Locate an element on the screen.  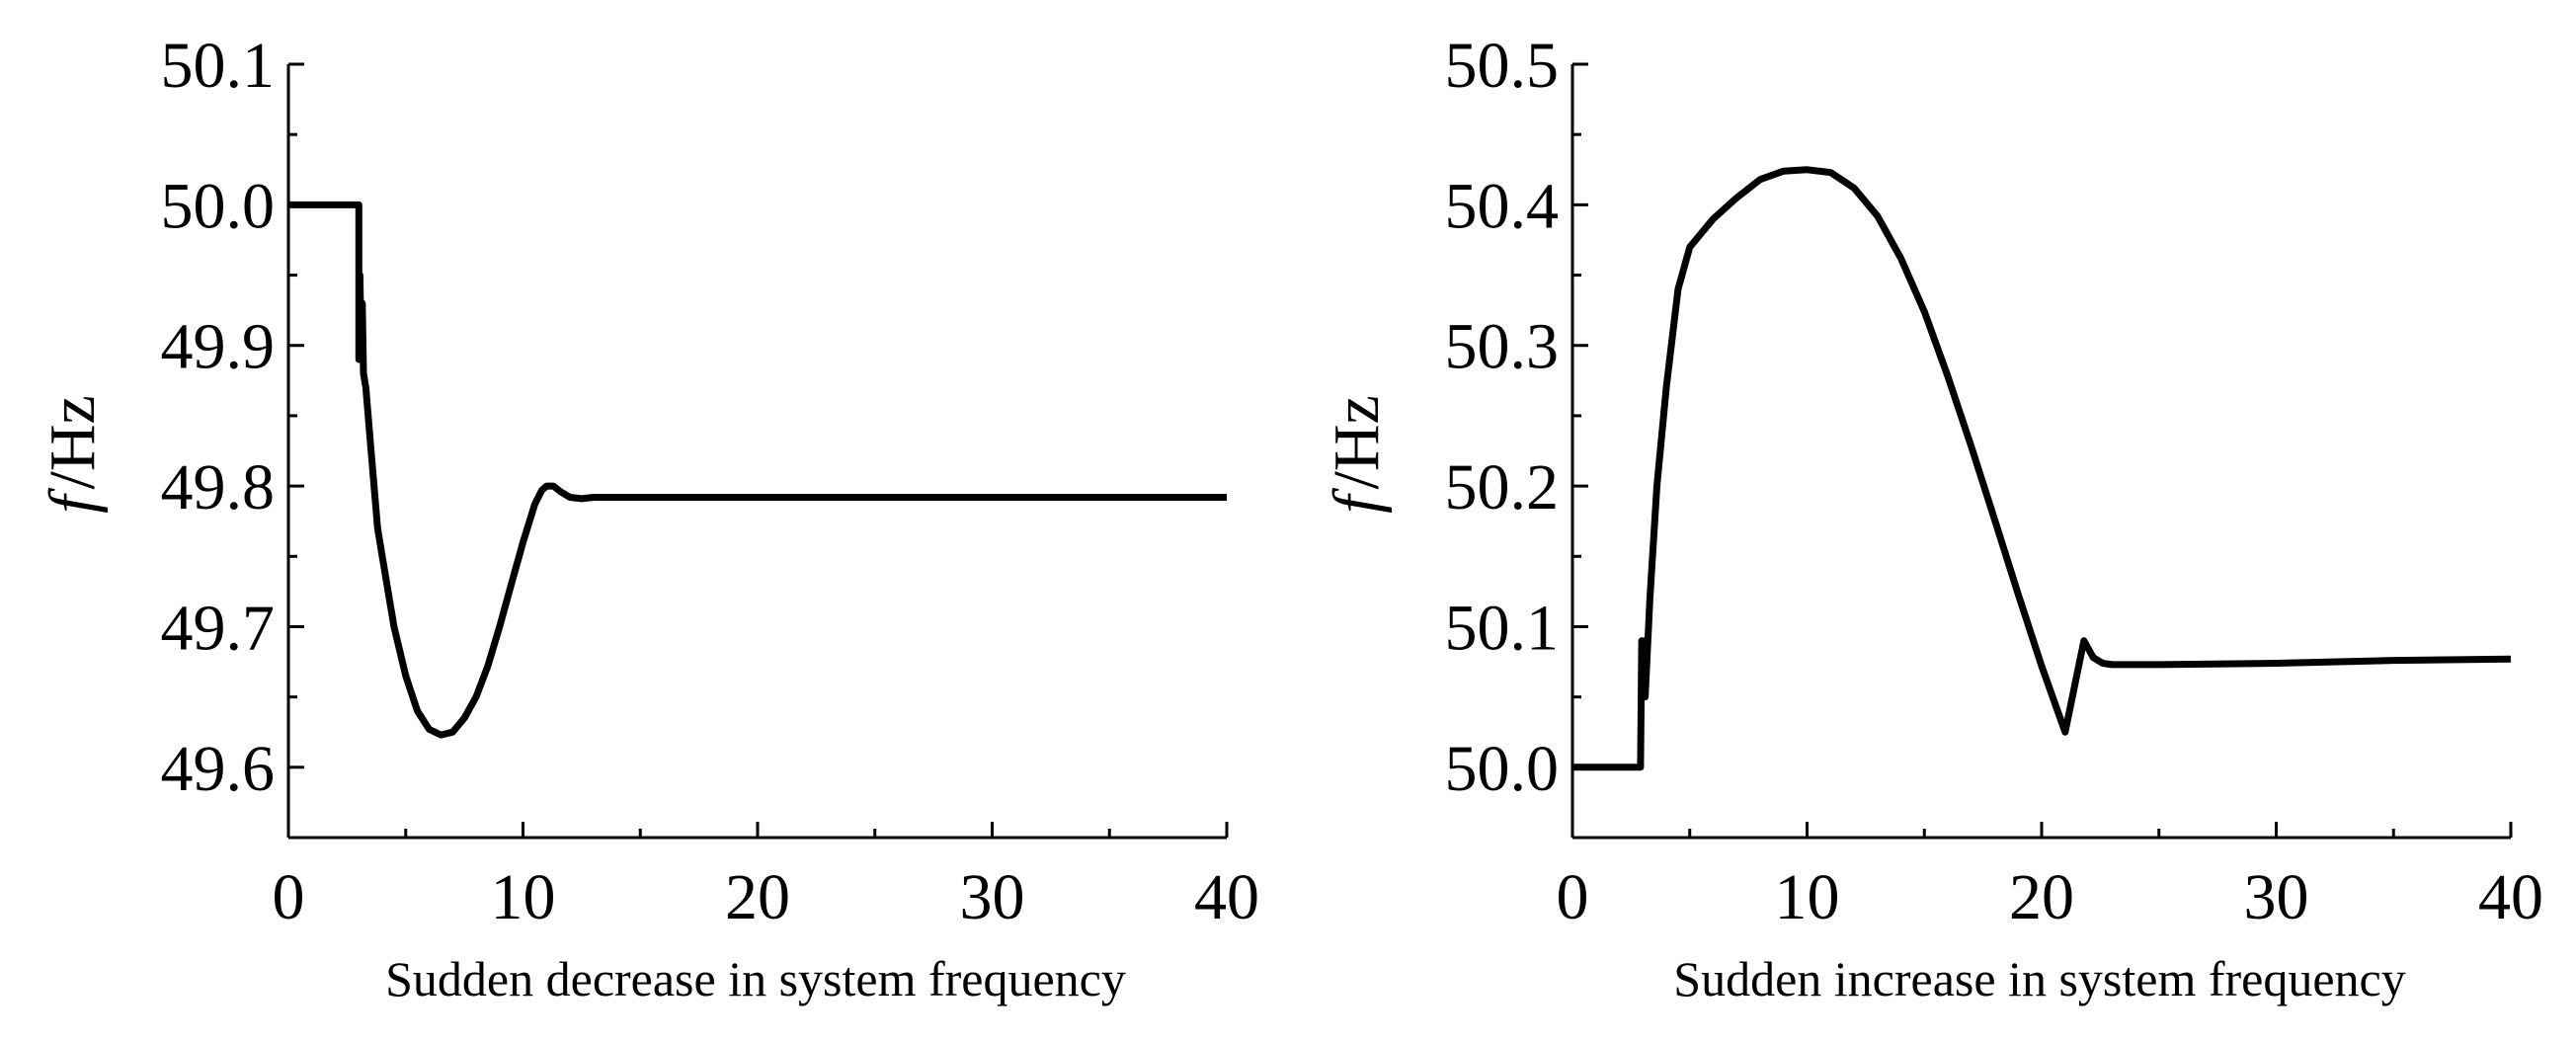
y-tick-label: 50.4 is located at coordinates (1502, 206).